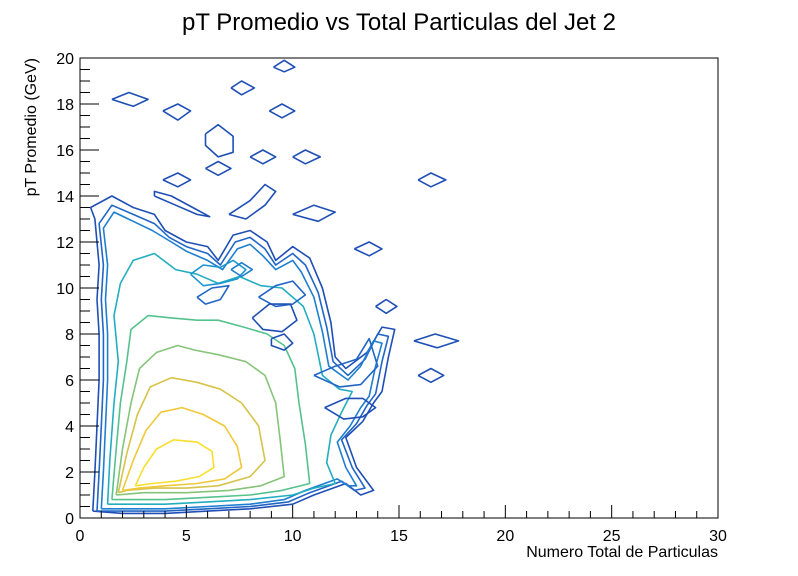 The width and height of the screenshot is (798, 576). Describe the element at coordinates (69, 427) in the screenshot. I see `y-tick-label: 4` at that location.